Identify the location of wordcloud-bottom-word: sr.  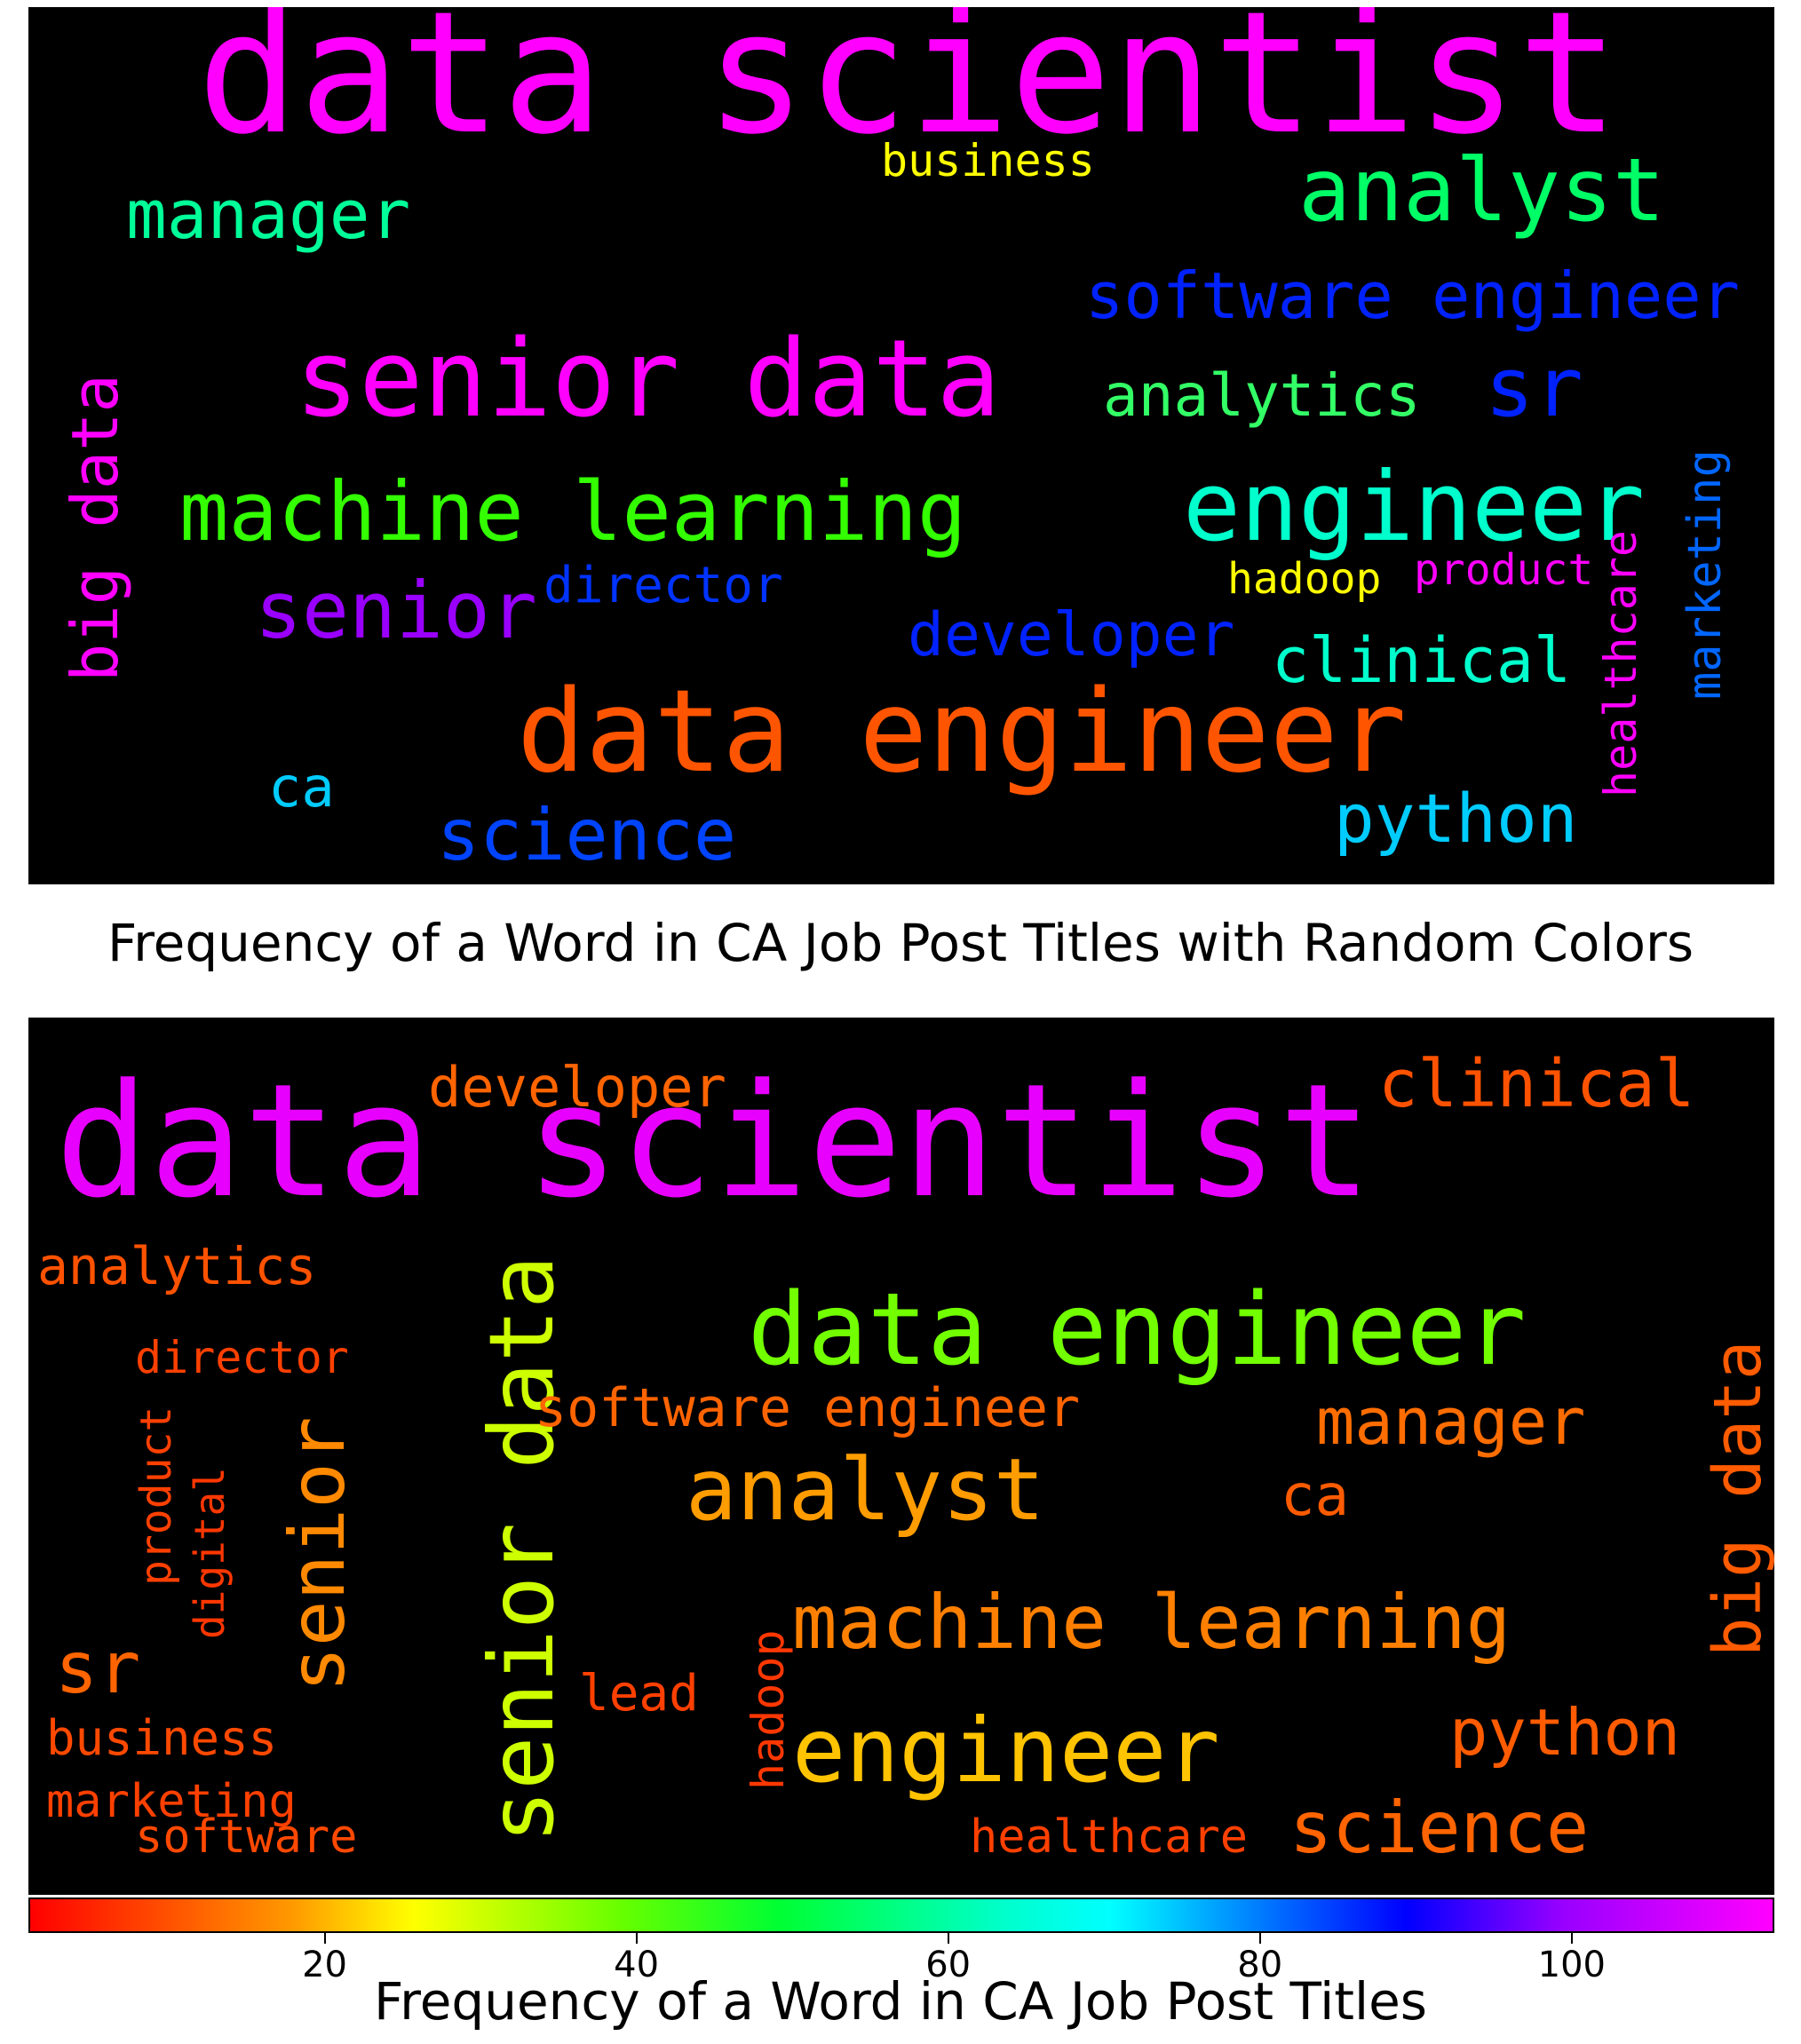
(98, 1668).